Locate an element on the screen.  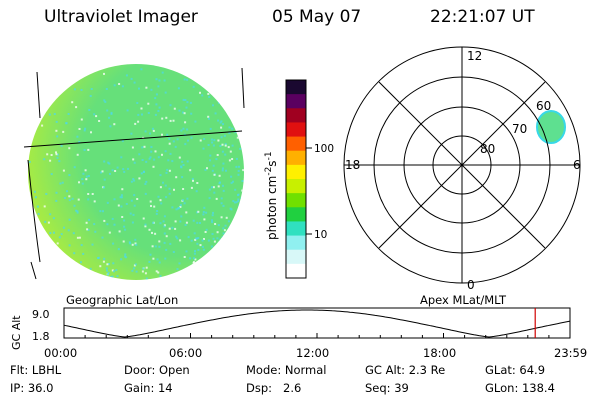
info-gc-alt: GC Alt: 2.3 Re is located at coordinates (405, 370).